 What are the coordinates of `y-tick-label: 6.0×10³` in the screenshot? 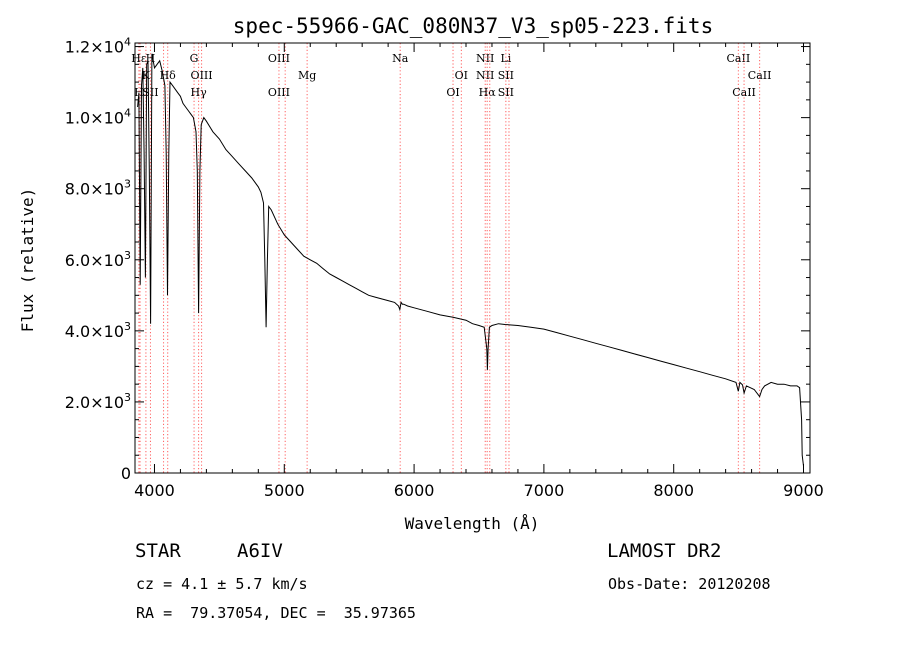 It's located at (98, 259).